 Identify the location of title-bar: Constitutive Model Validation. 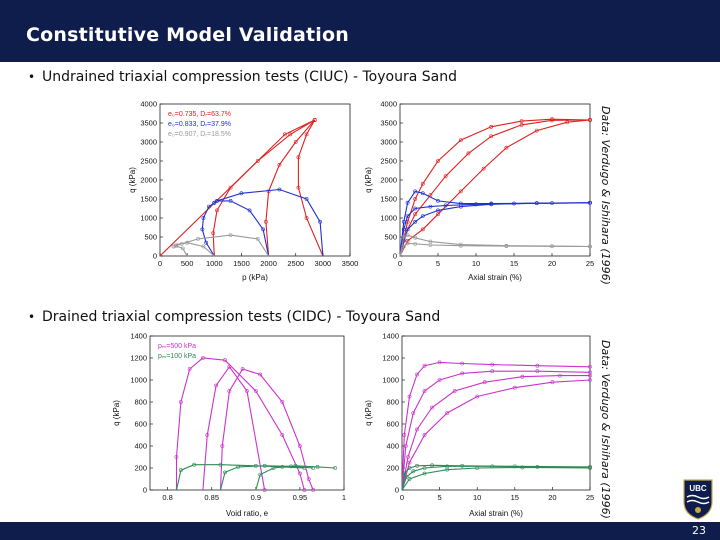
(360, 31).